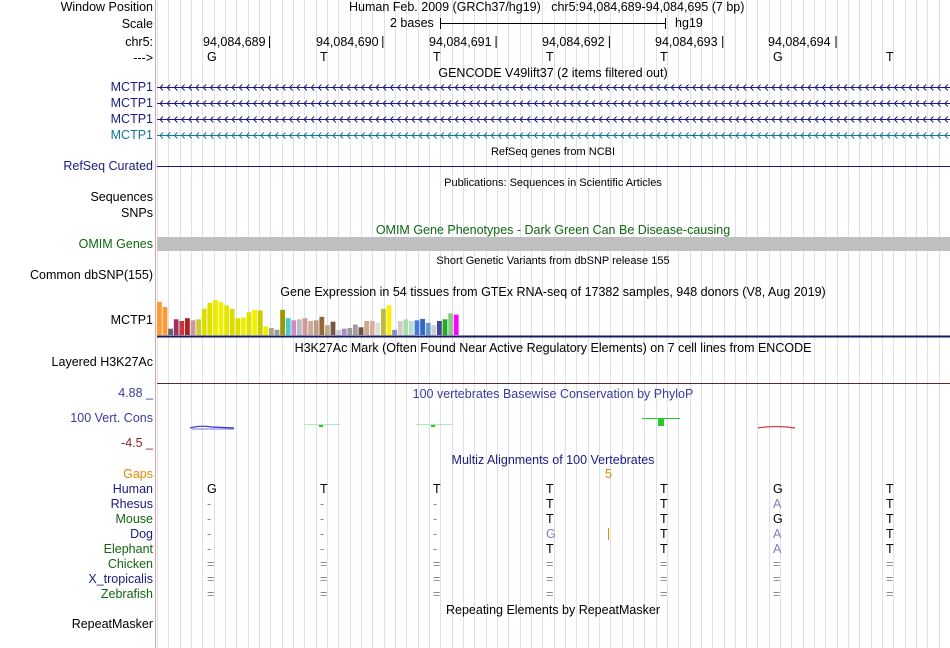  Describe the element at coordinates (131, 320) in the screenshot. I see `gtex-label: MCTP1` at that location.